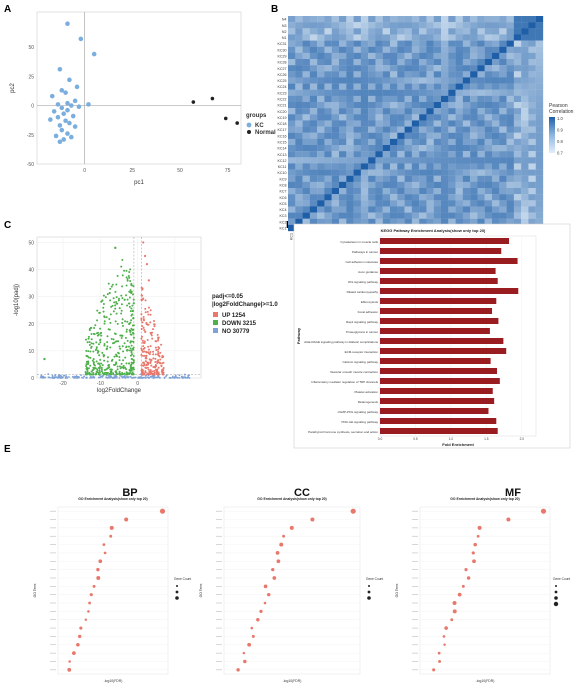  Describe the element at coordinates (360, 362) in the screenshot. I see `kegg-category-label: Calcium signaling pathway` at that location.